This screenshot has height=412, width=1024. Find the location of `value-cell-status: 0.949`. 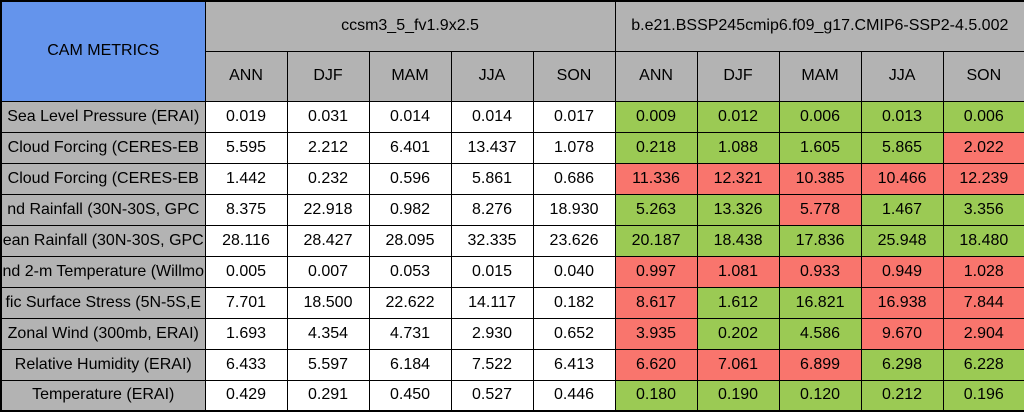

value-cell-status: 0.949 is located at coordinates (902, 271).